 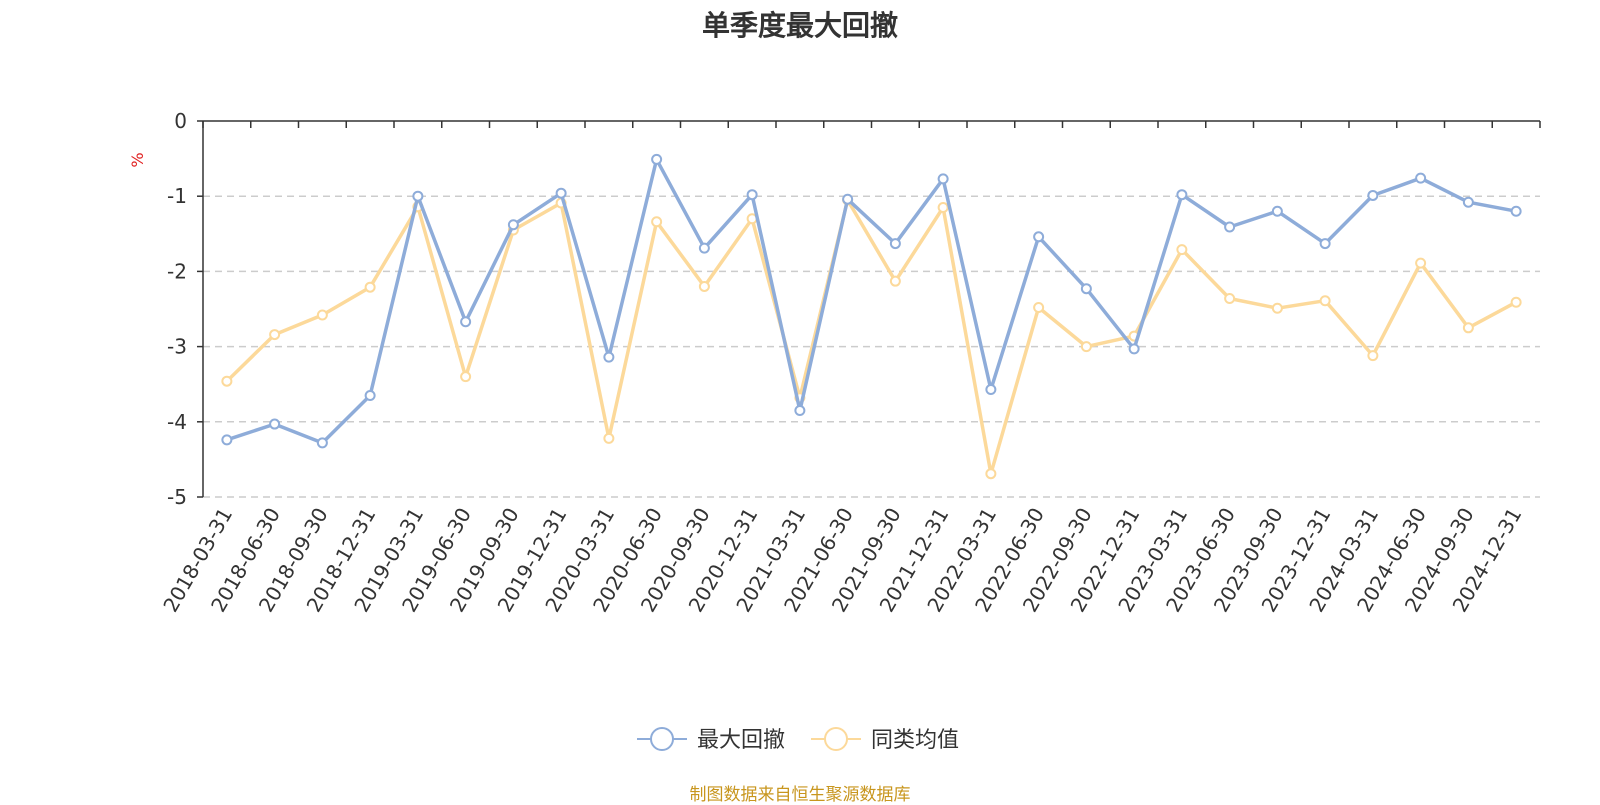 What do you see at coordinates (177, 347) in the screenshot?
I see `y-tick-label: -3` at bounding box center [177, 347].